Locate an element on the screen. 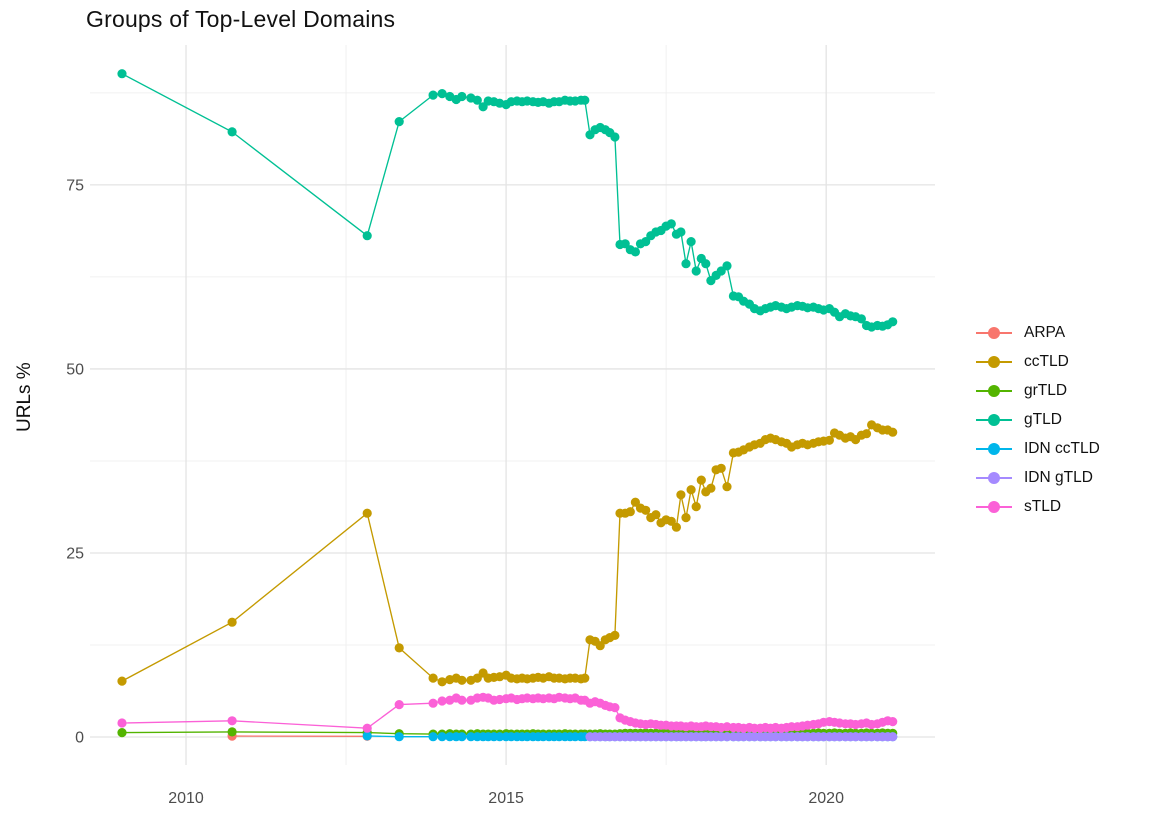 The image size is (1164, 827). series-idn-gtld is located at coordinates (741, 737).